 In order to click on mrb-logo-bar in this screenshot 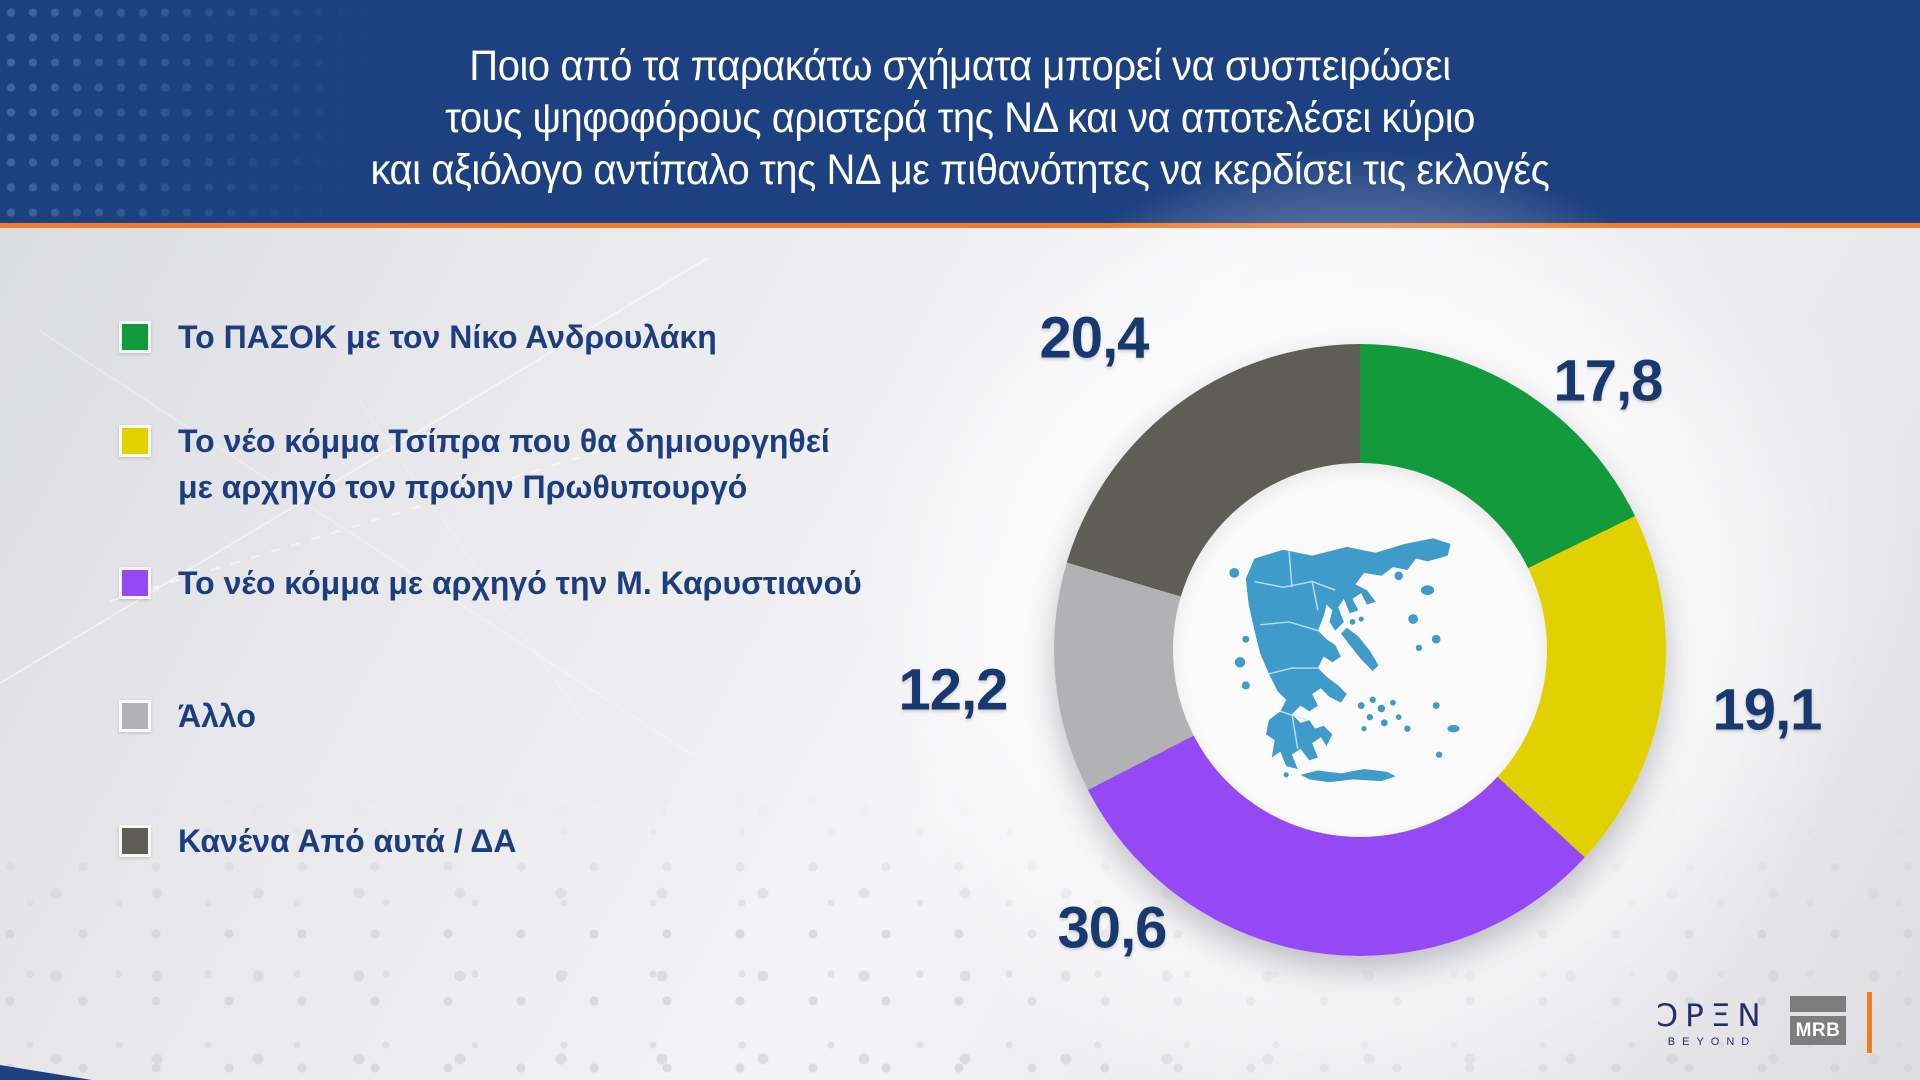, I will do `click(1818, 1004)`.